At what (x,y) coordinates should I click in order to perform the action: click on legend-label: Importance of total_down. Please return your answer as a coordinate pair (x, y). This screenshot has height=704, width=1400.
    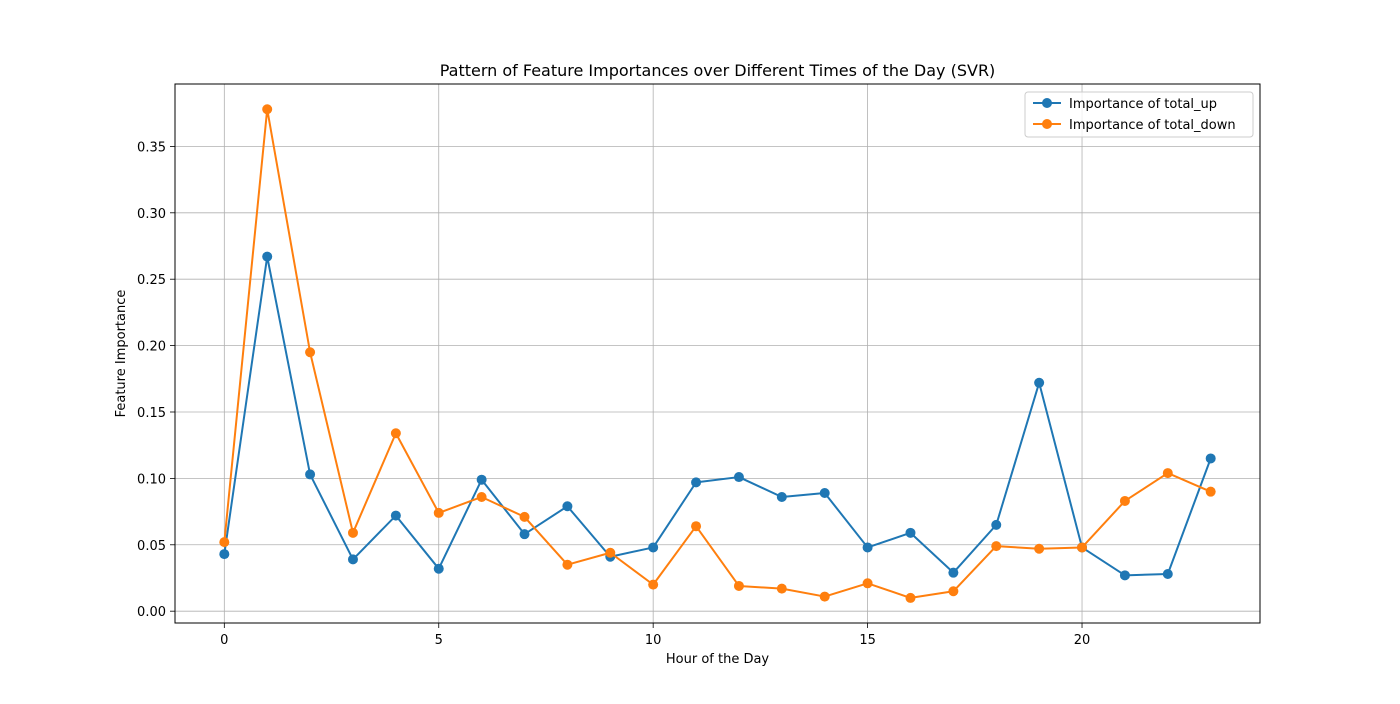
    Looking at the image, I should click on (1152, 125).